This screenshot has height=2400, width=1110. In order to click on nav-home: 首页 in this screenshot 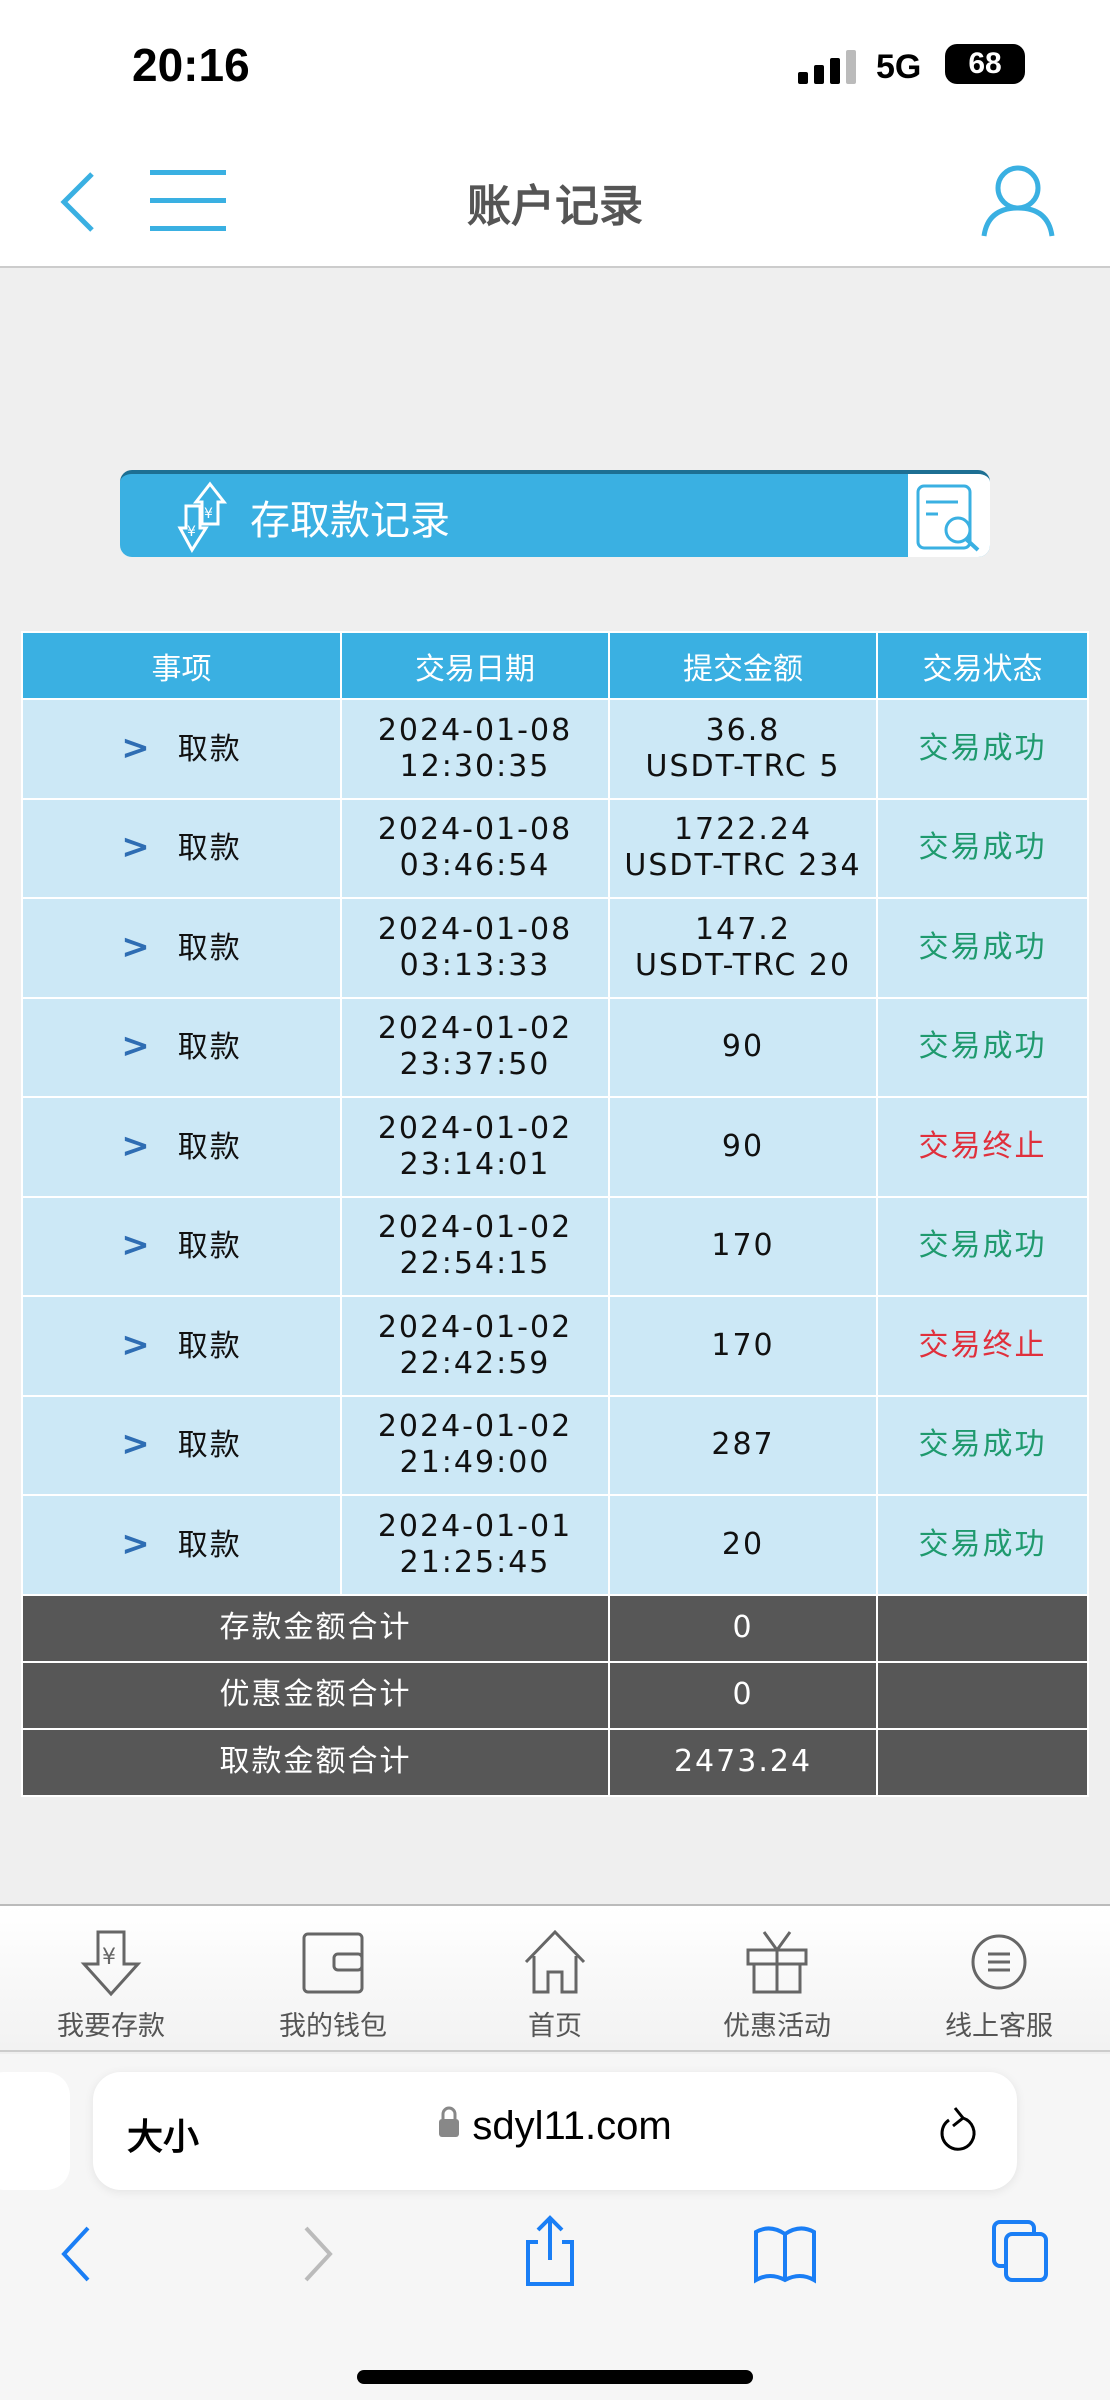, I will do `click(555, 1978)`.